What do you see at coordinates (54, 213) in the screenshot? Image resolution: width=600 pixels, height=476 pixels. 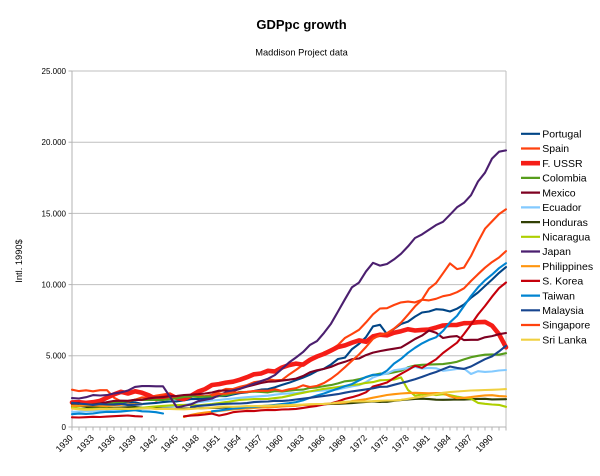 I see `svg-text: 15.000` at bounding box center [54, 213].